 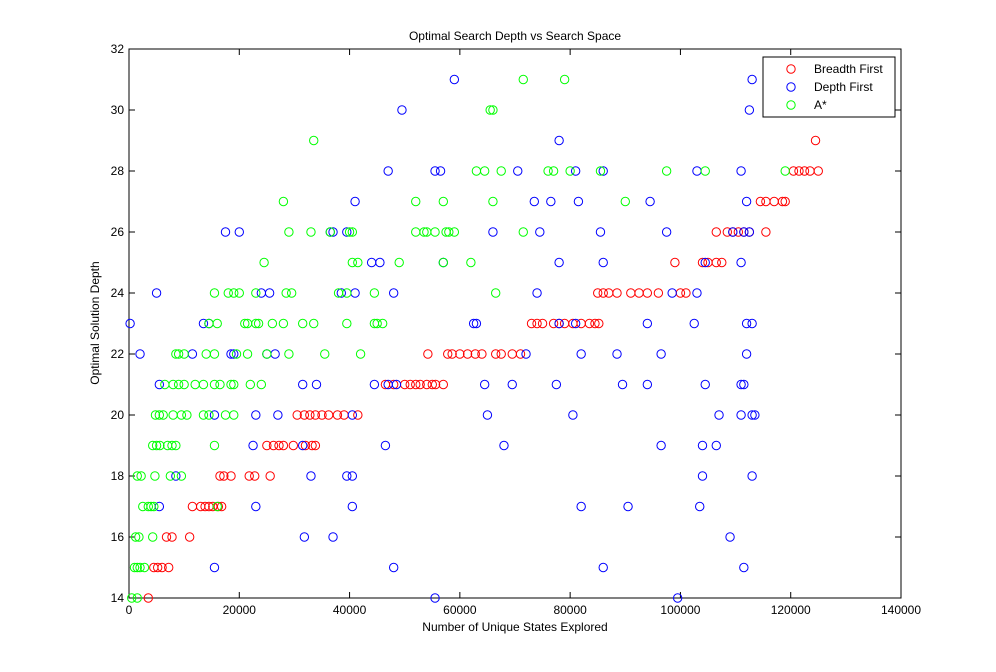 What do you see at coordinates (515, 36) in the screenshot?
I see `chart-title: Optimal Search Depth vs Search Space` at bounding box center [515, 36].